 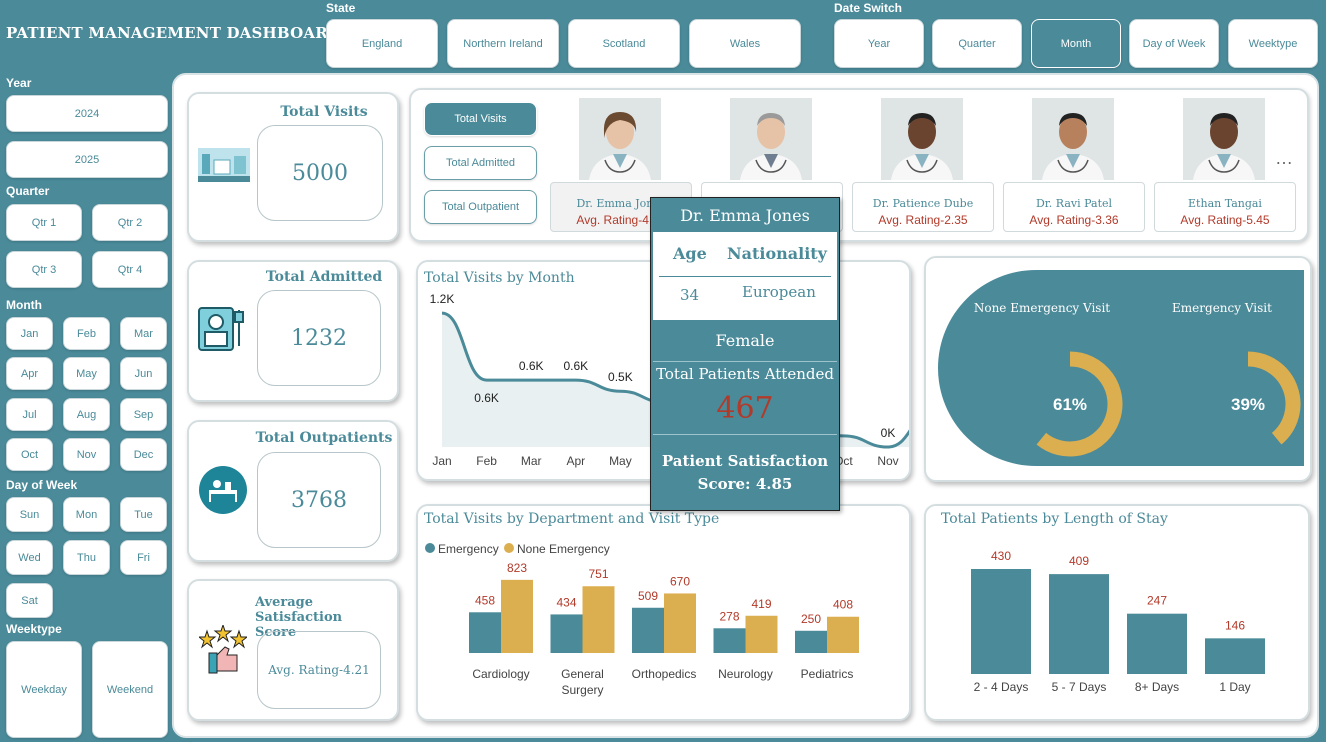 What do you see at coordinates (1225, 203) in the screenshot?
I see `doctor-name: Ethan Tangai` at bounding box center [1225, 203].